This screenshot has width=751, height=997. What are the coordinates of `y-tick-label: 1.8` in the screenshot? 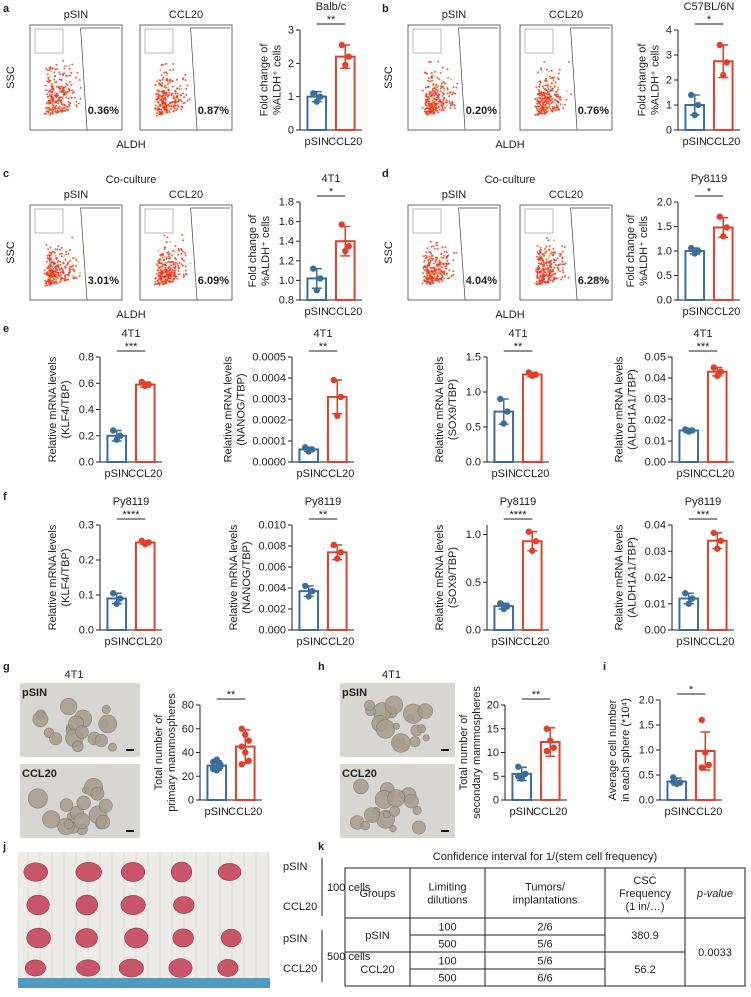 It's located at (286, 203).